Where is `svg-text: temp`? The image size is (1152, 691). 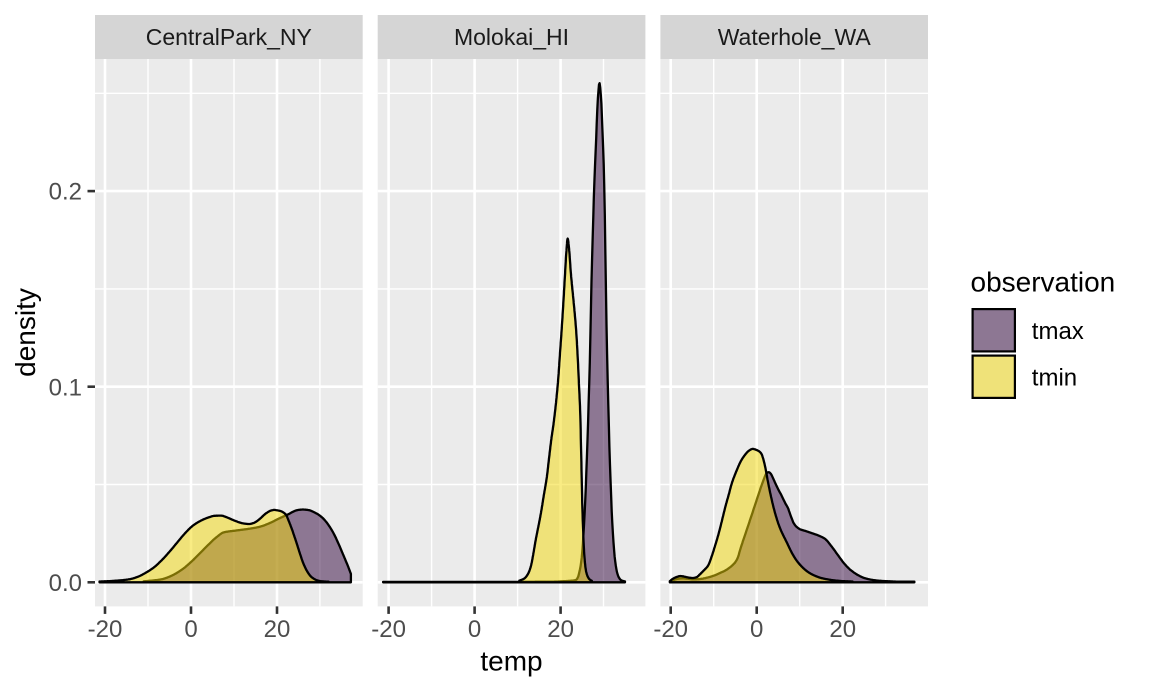 svg-text: temp is located at coordinates (511, 661).